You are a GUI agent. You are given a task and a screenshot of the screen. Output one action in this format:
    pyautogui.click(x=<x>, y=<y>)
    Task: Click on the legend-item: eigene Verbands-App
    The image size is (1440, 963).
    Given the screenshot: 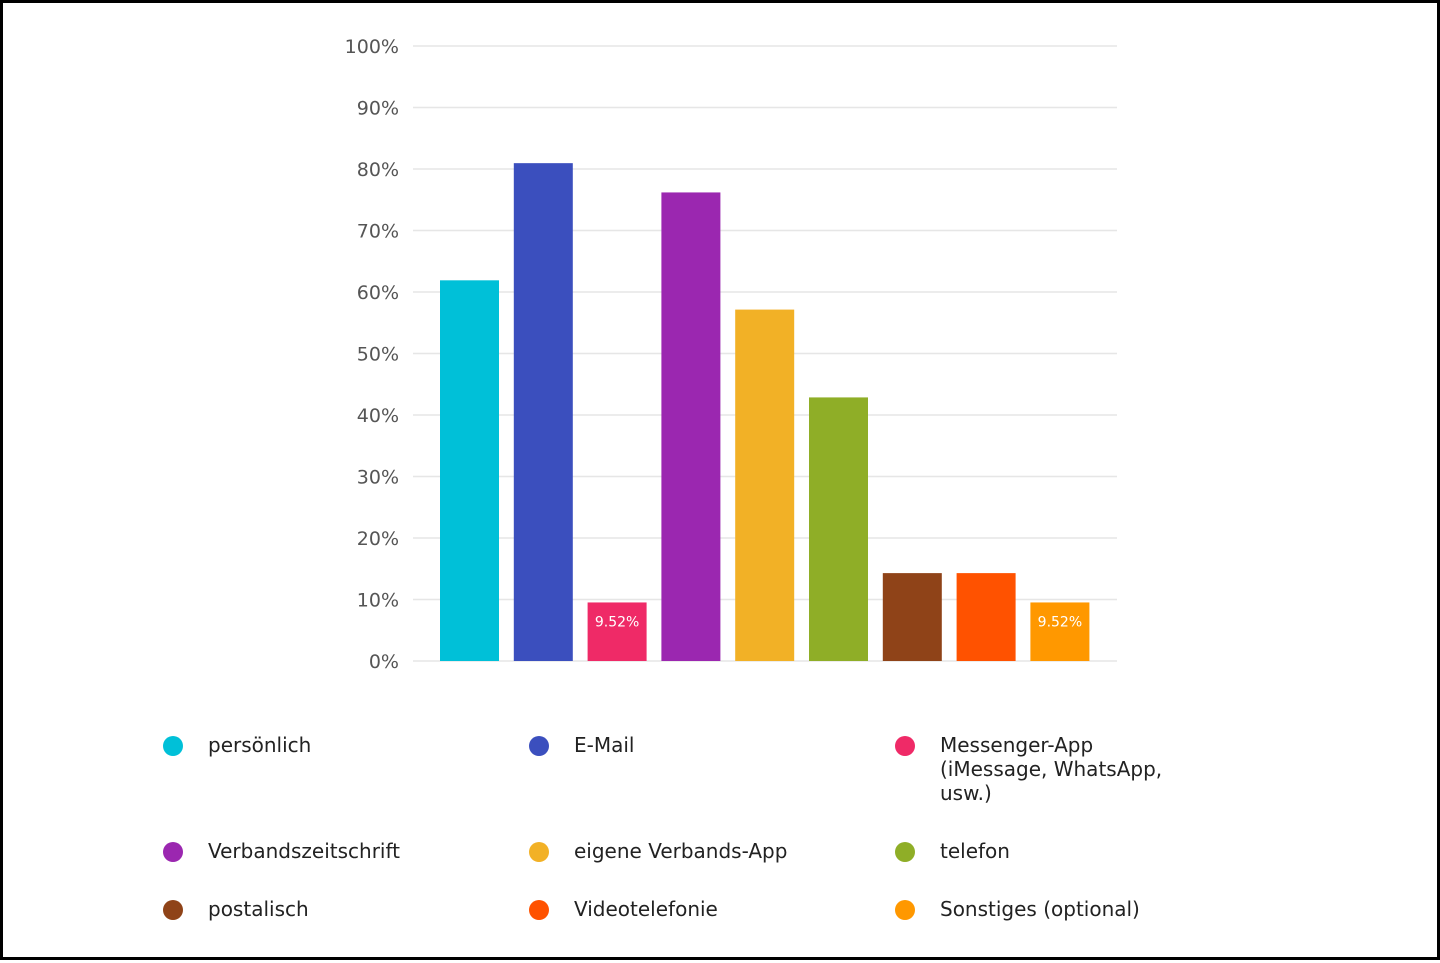 What is the action you would take?
    pyautogui.click(x=676, y=851)
    